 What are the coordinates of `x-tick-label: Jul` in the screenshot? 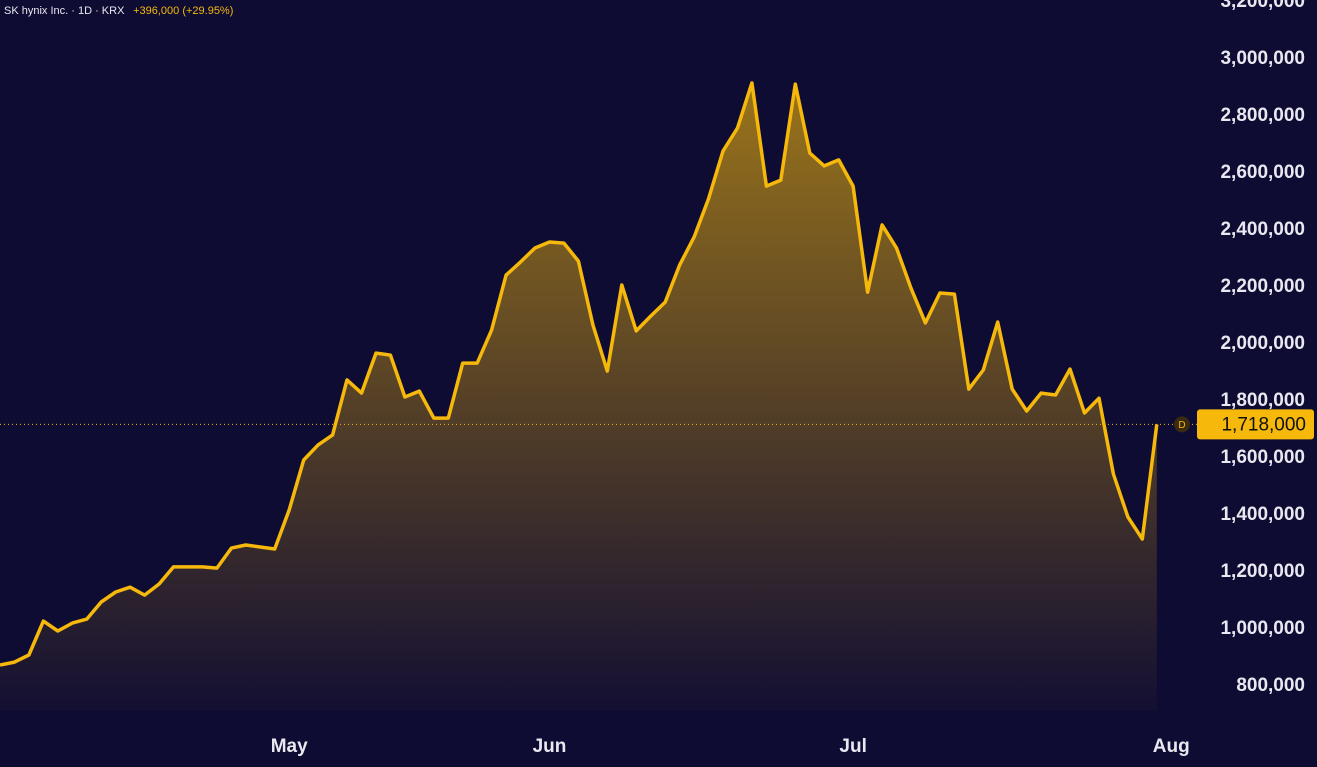 It's located at (852, 746).